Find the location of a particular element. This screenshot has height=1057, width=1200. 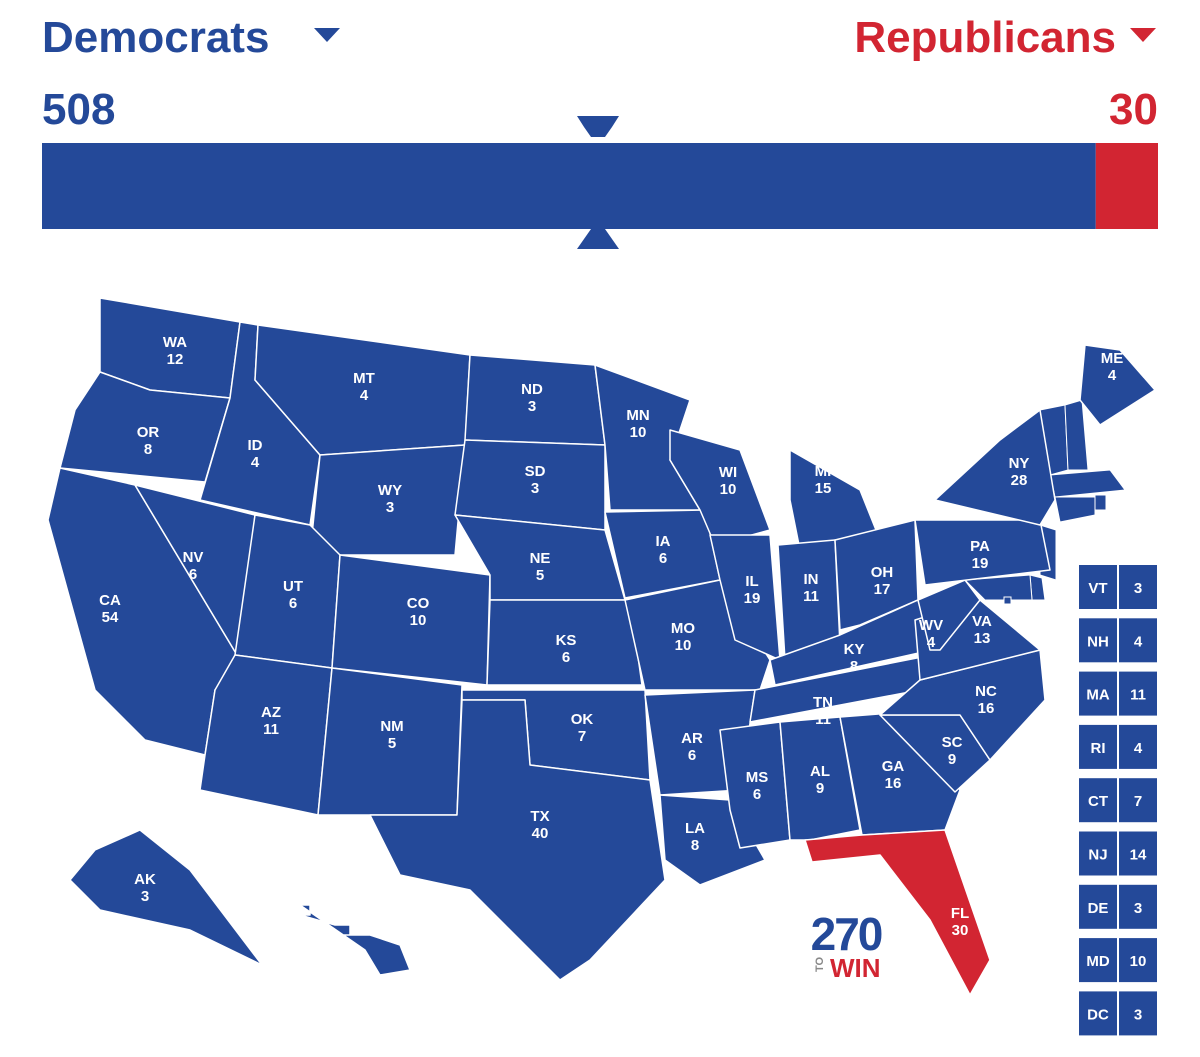

state-abbr: ID is located at coordinates (255, 445).